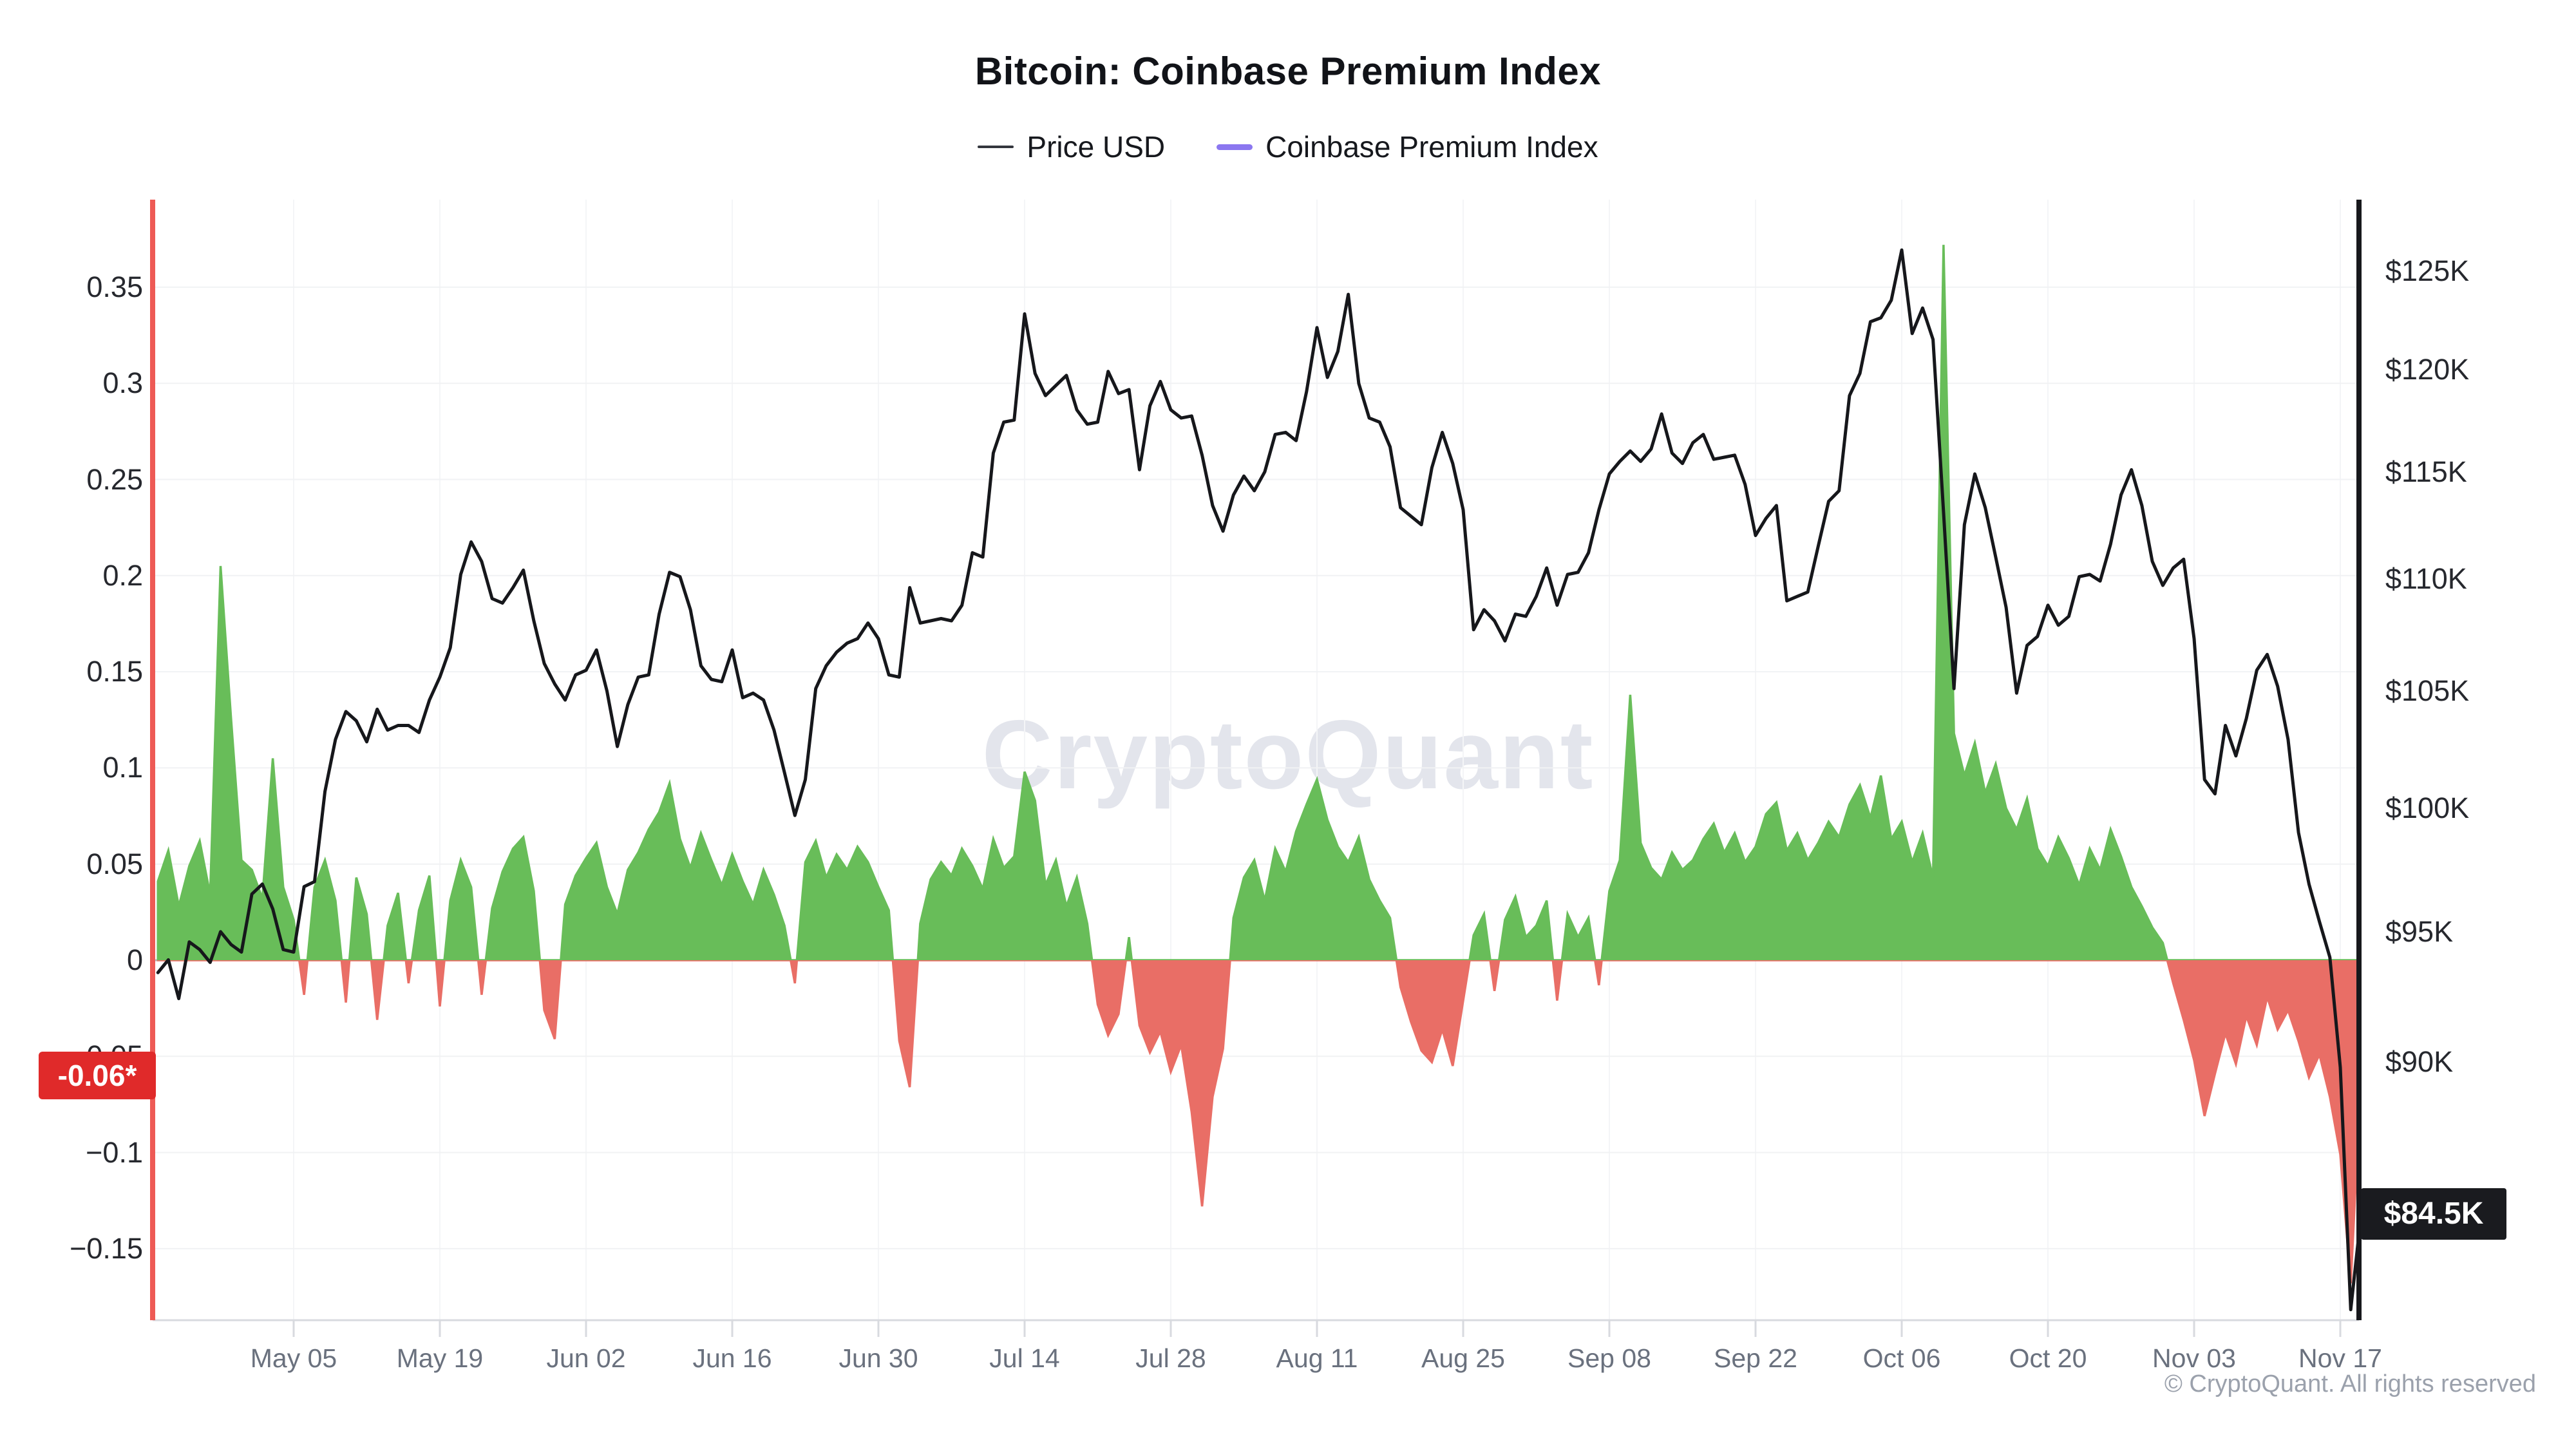  I want to click on x-axis-tick-label: Jun 30, so click(878, 1358).